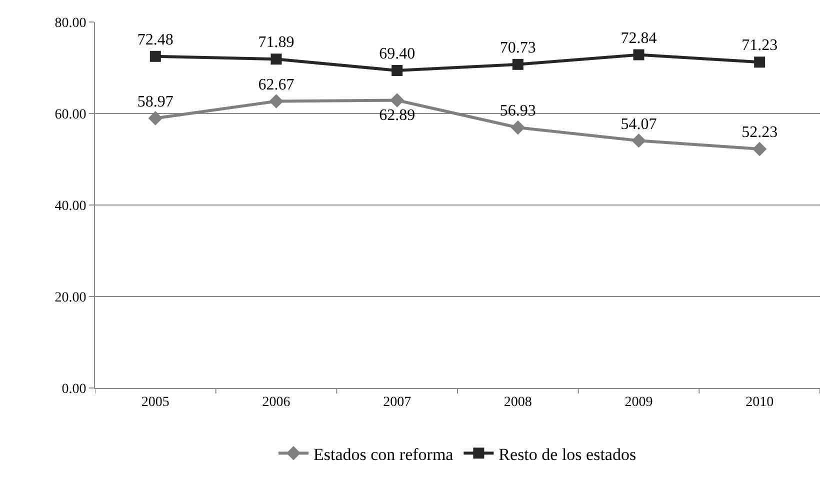  Describe the element at coordinates (397, 115) in the screenshot. I see `data-label: 62.89` at that location.